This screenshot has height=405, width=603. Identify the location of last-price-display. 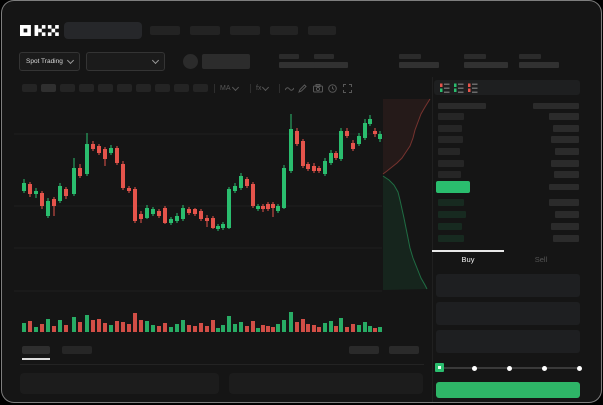
(226, 61).